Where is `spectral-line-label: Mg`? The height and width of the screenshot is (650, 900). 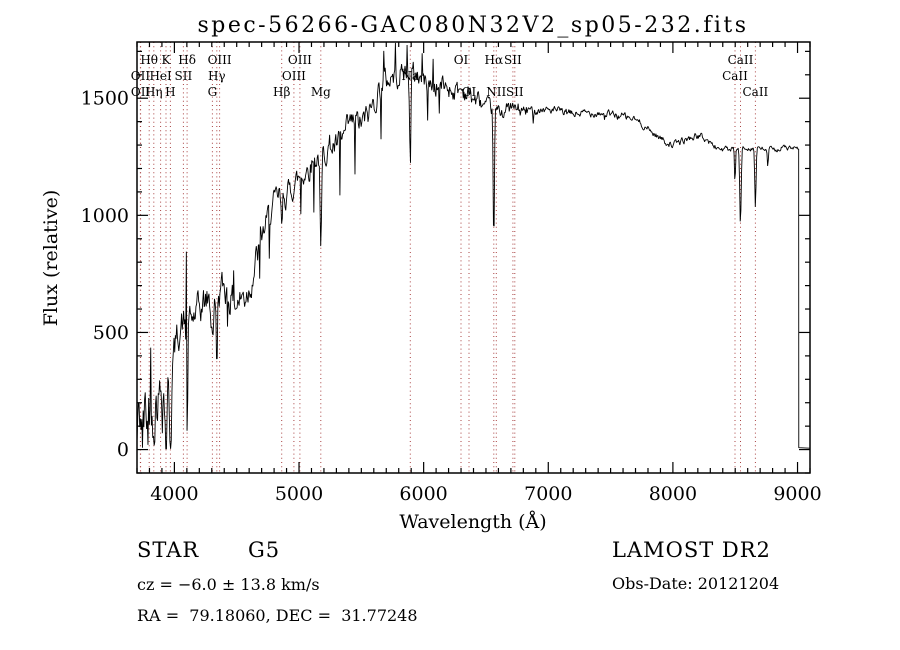 spectral-line-label: Mg is located at coordinates (321, 92).